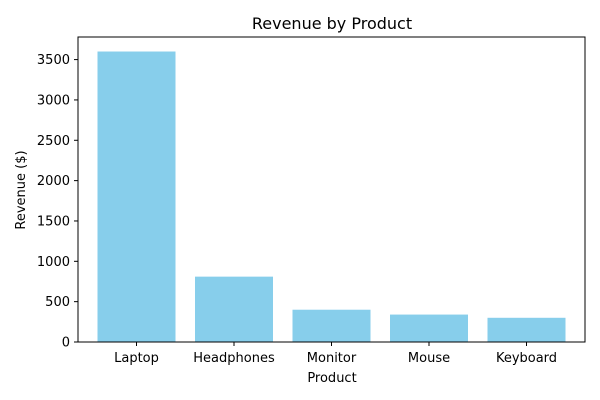 The width and height of the screenshot is (600, 400). What do you see at coordinates (429, 358) in the screenshot?
I see `x-tick-label: Mouse` at bounding box center [429, 358].